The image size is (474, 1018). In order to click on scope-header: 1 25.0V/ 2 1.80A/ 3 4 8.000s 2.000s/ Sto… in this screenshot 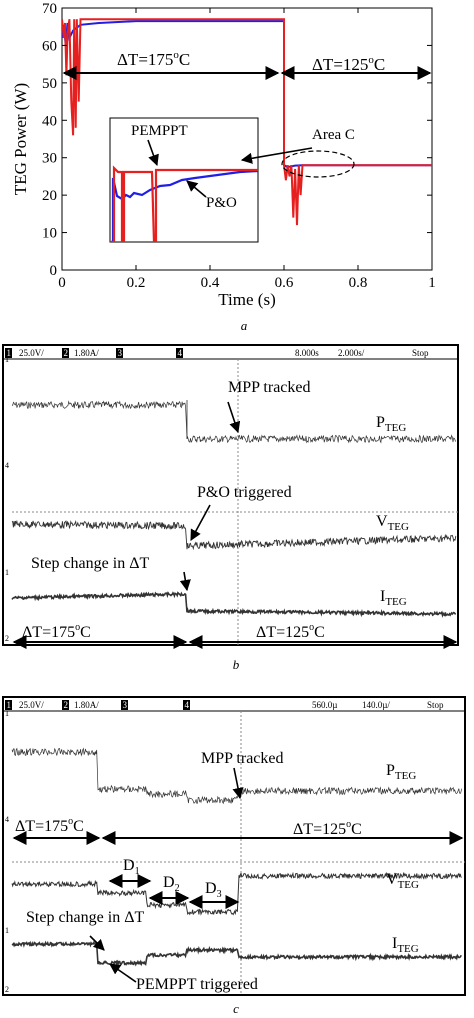, I will do `click(230, 354)`.